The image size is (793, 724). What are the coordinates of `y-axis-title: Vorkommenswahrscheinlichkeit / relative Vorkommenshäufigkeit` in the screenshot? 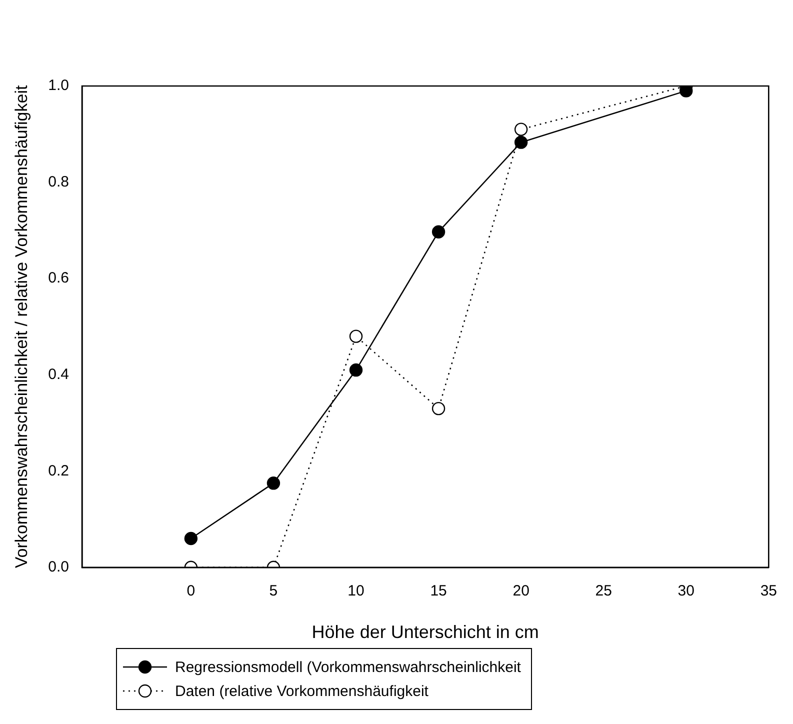 It's located at (21, 326).